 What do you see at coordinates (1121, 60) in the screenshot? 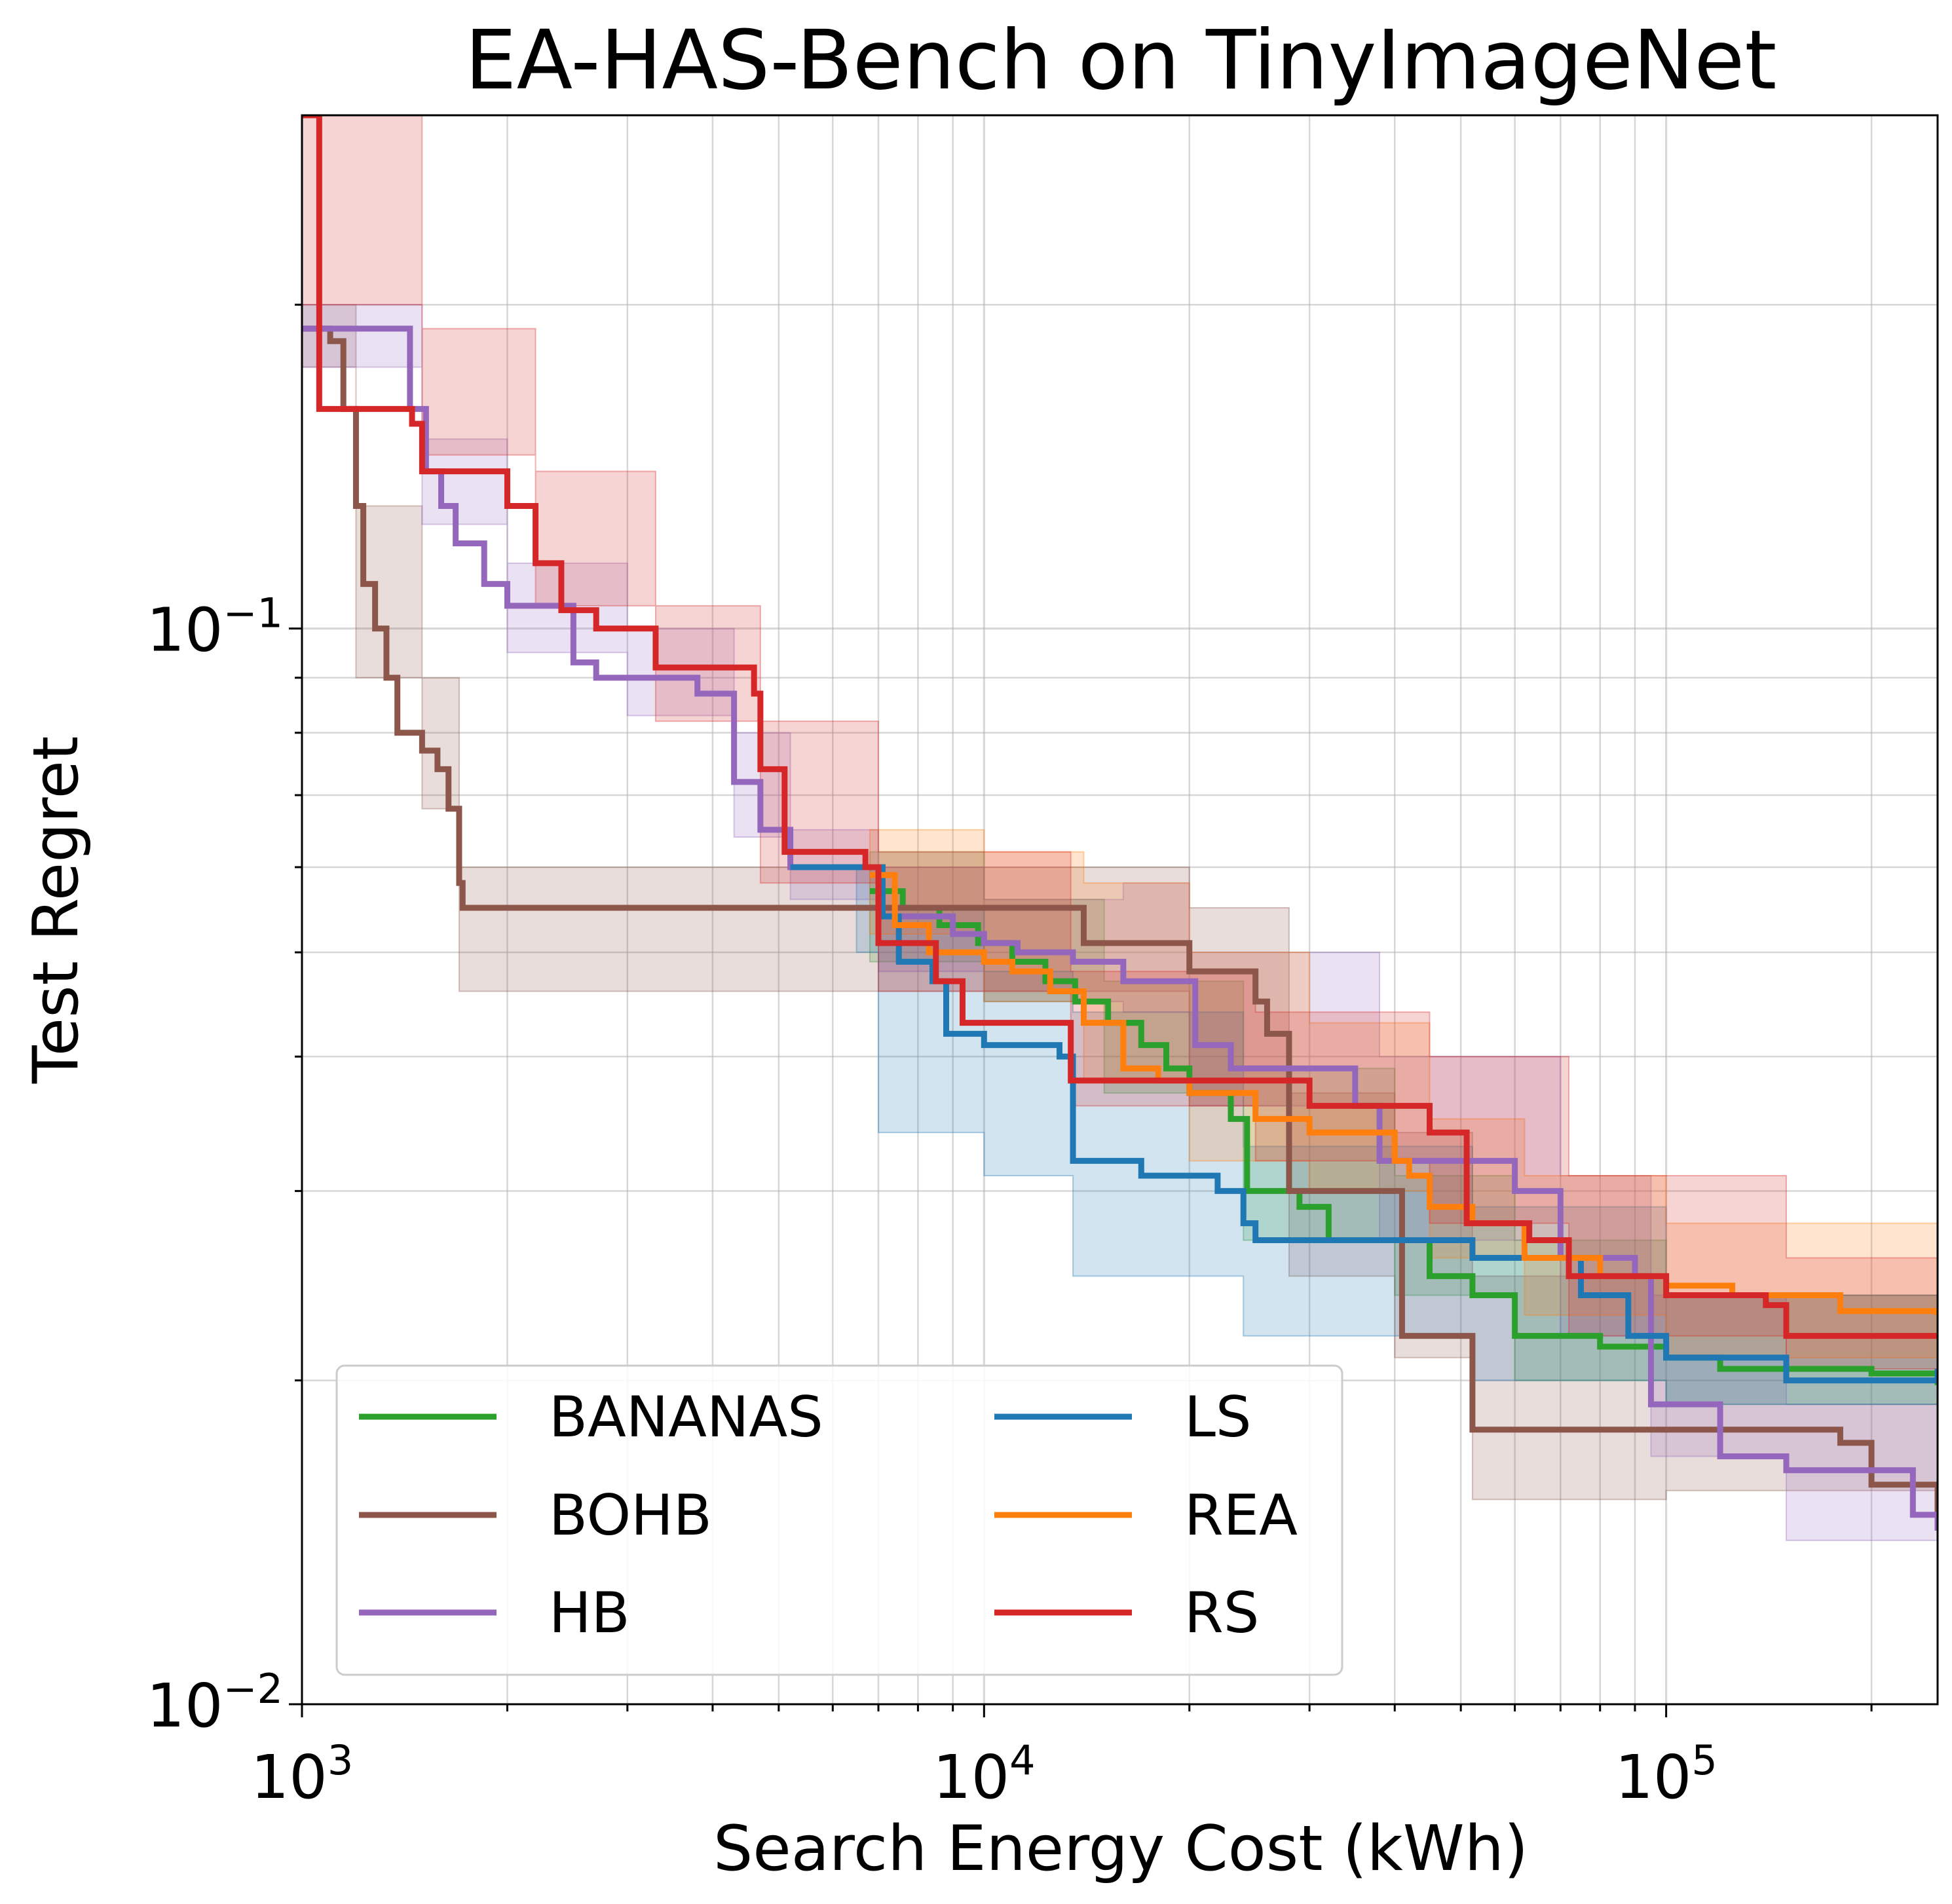
I see `chart-title: EA-HAS-Bench on TinyImageNet` at bounding box center [1121, 60].